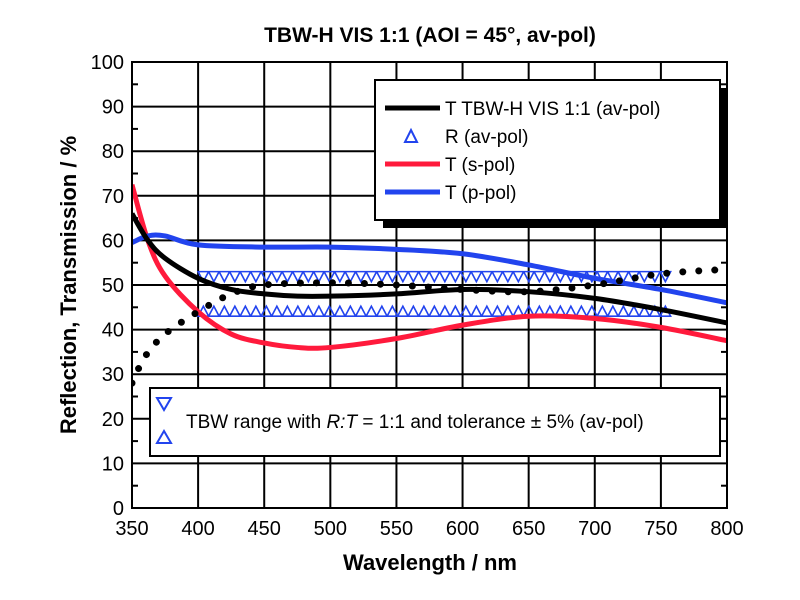  I want to click on y-axis-label: Reflection, Transmission / %, so click(68, 285).